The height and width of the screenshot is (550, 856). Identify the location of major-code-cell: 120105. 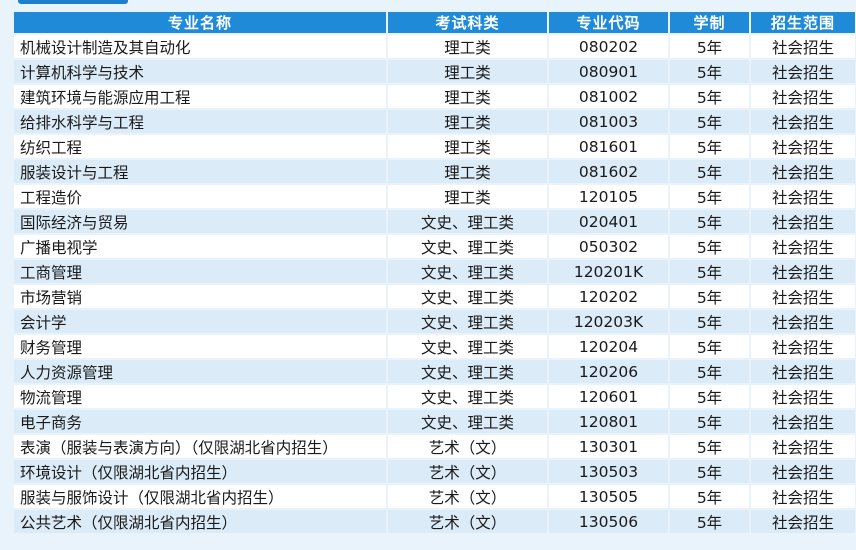
(608, 196).